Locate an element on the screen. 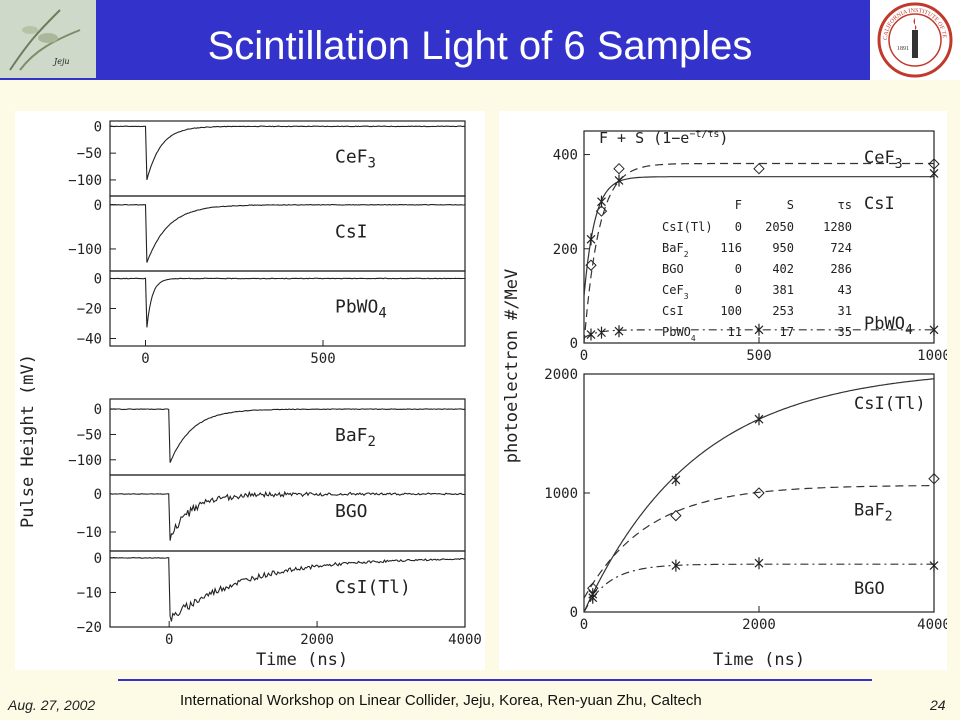  y-tick-label: 200 is located at coordinates (565, 250).